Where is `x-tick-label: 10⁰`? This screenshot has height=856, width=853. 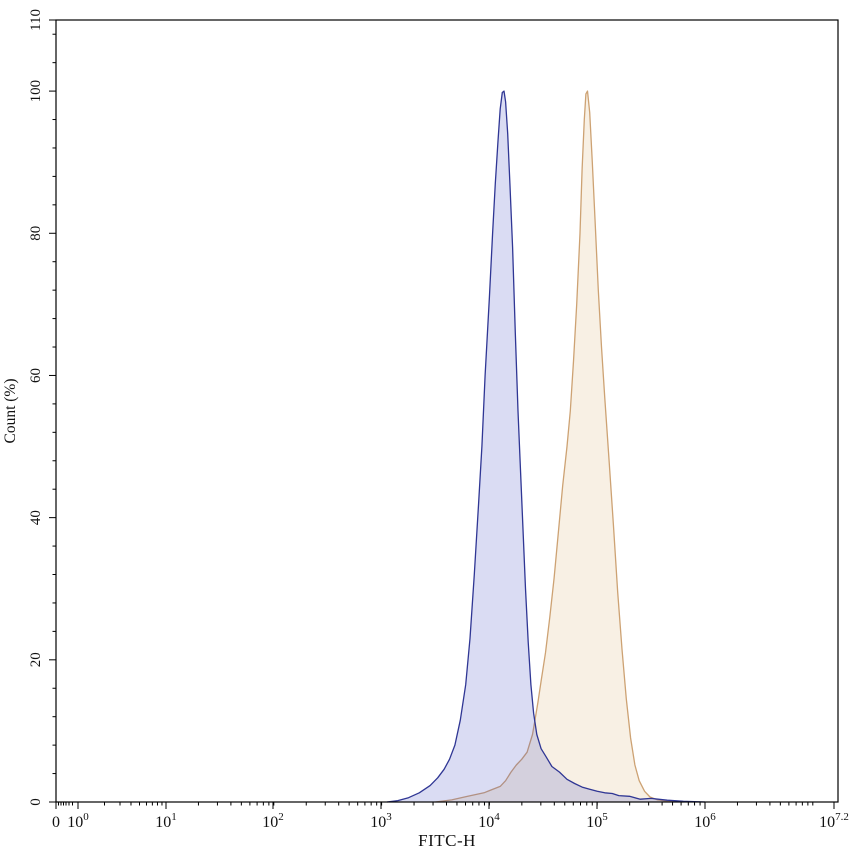 x-tick-label: 10⁰ is located at coordinates (78, 821).